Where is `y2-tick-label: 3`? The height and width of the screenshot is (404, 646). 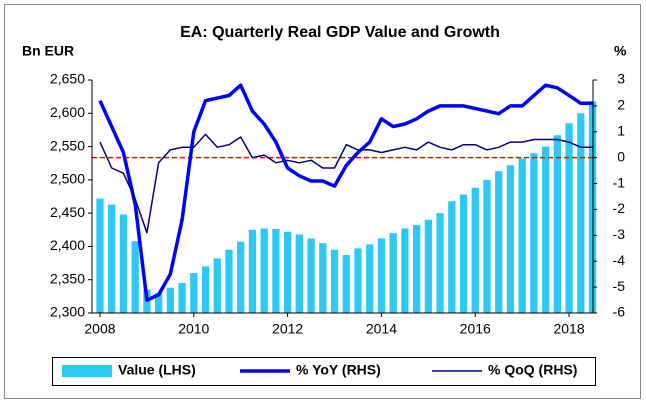 y2-tick-label: 3 is located at coordinates (621, 79).